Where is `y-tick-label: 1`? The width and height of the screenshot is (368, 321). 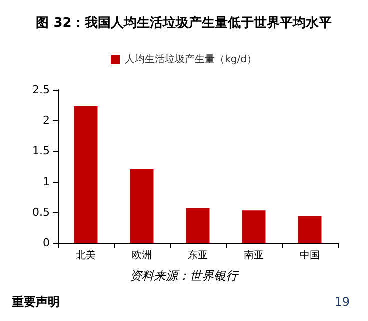
y-tick-label: 1 is located at coordinates (46, 181).